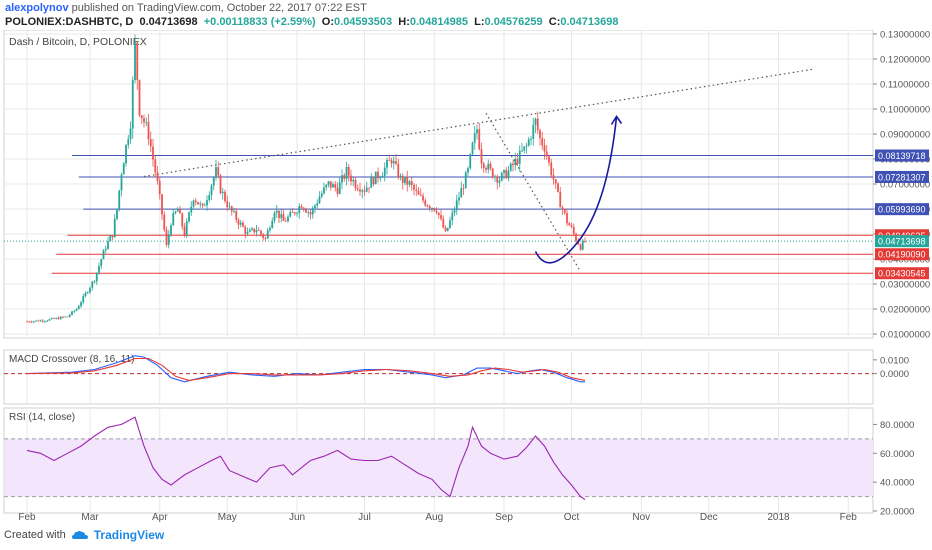  I want to click on y-tick-label: 0.12000000, so click(905, 60).